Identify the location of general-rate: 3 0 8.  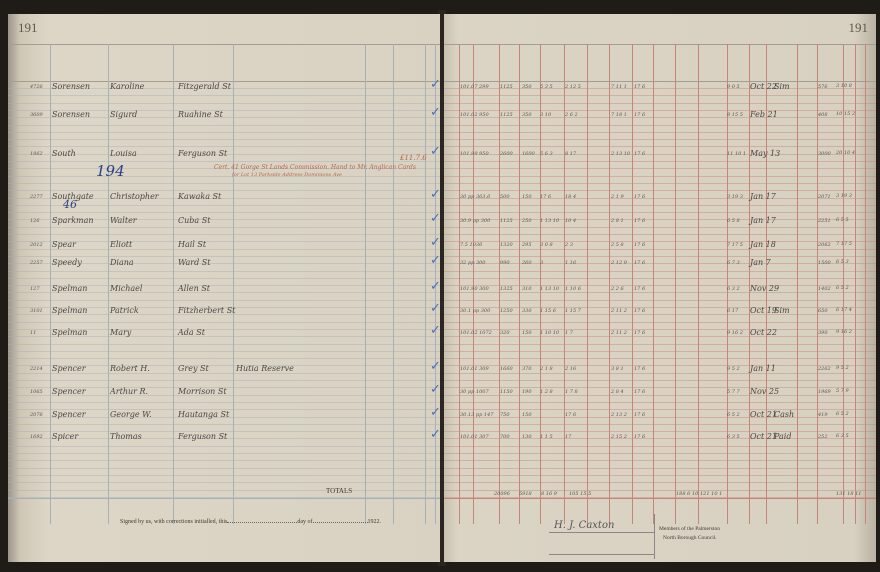
(546, 245).